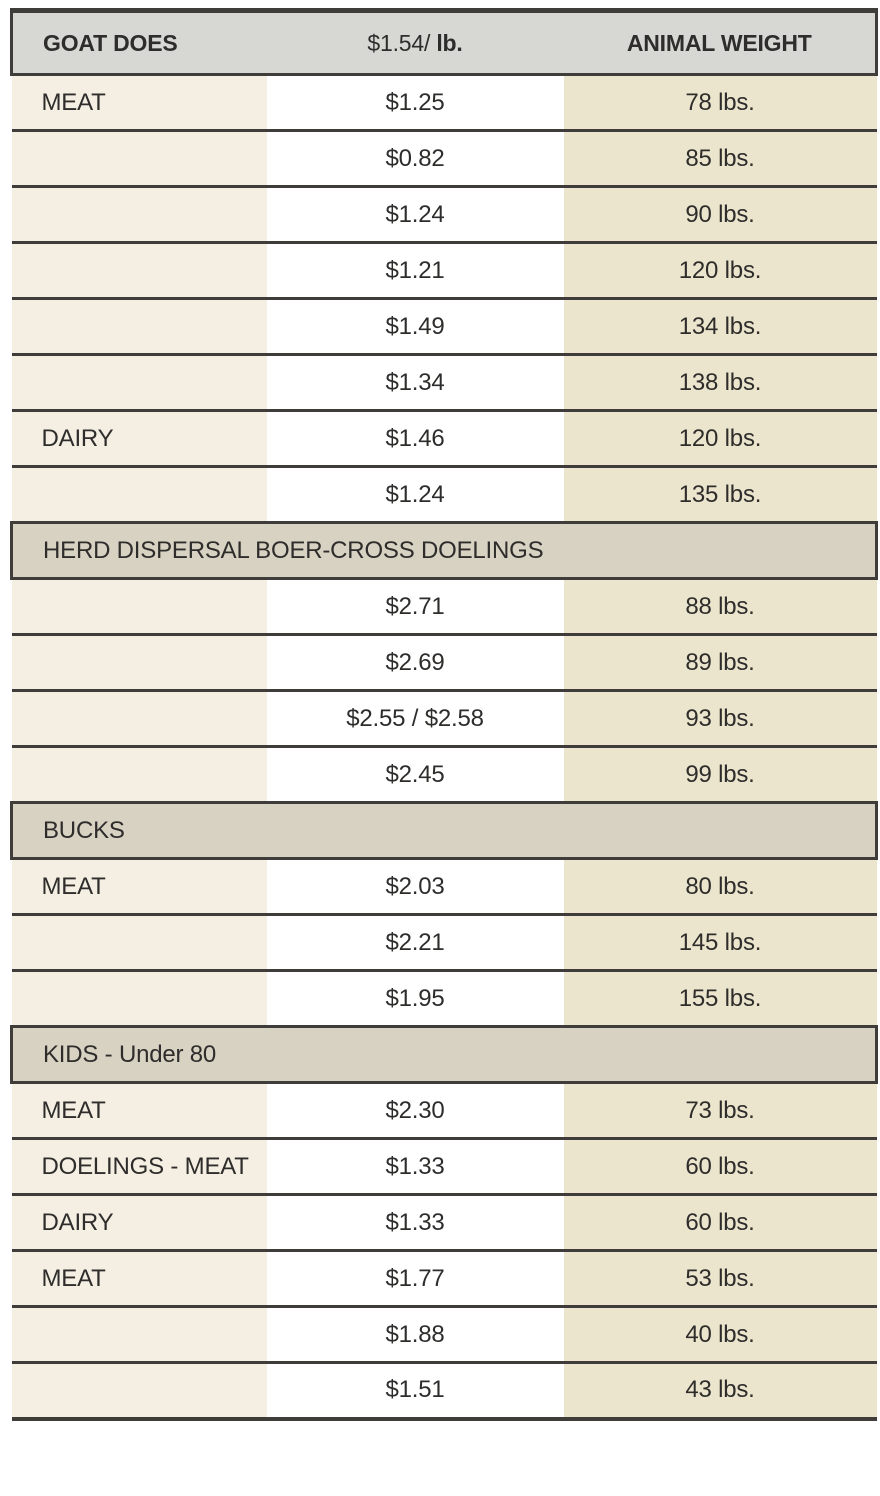 This screenshot has width=880, height=1496. What do you see at coordinates (720, 606) in the screenshot?
I see `weight-cell: 88 lbs.` at bounding box center [720, 606].